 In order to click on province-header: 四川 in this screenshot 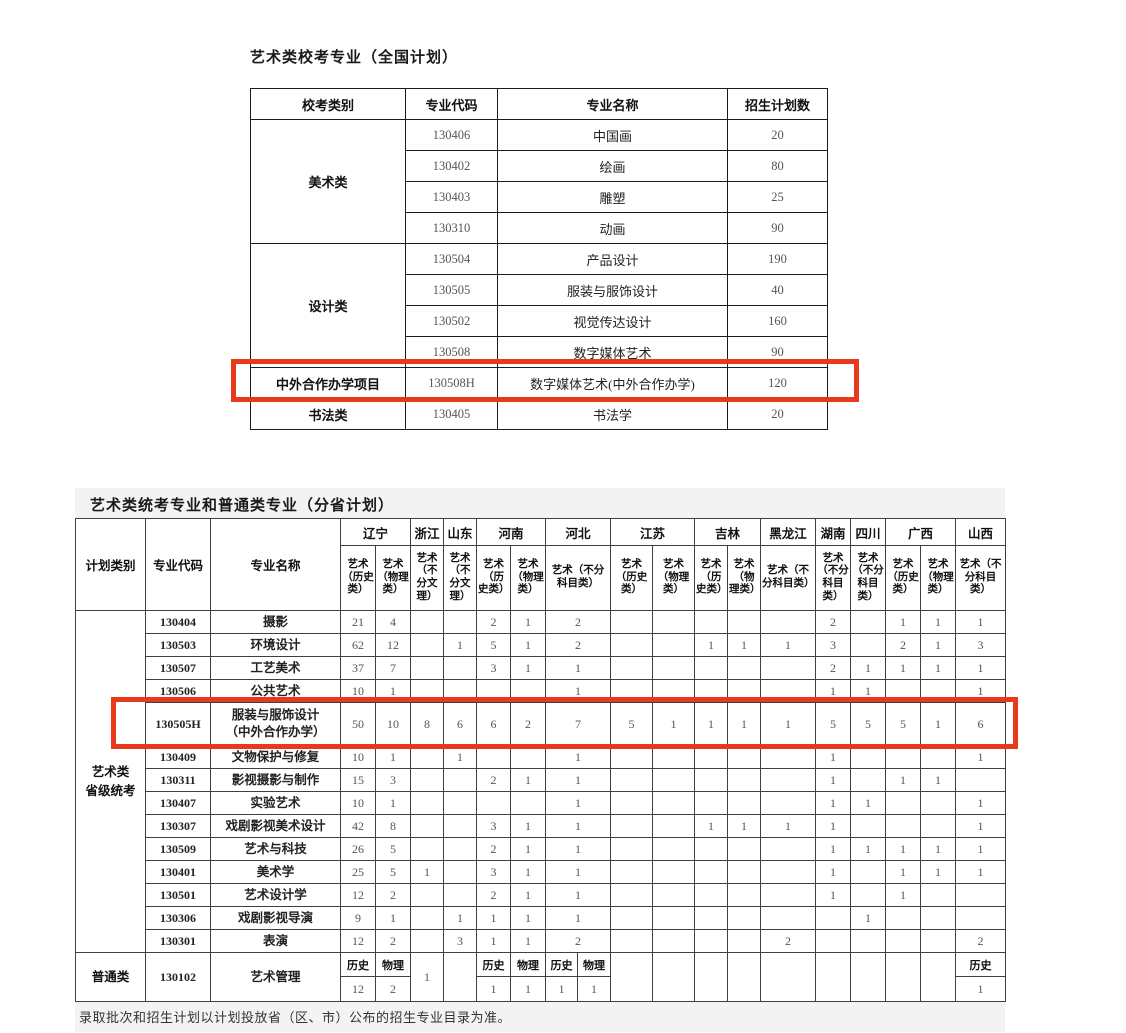, I will do `click(868, 532)`.